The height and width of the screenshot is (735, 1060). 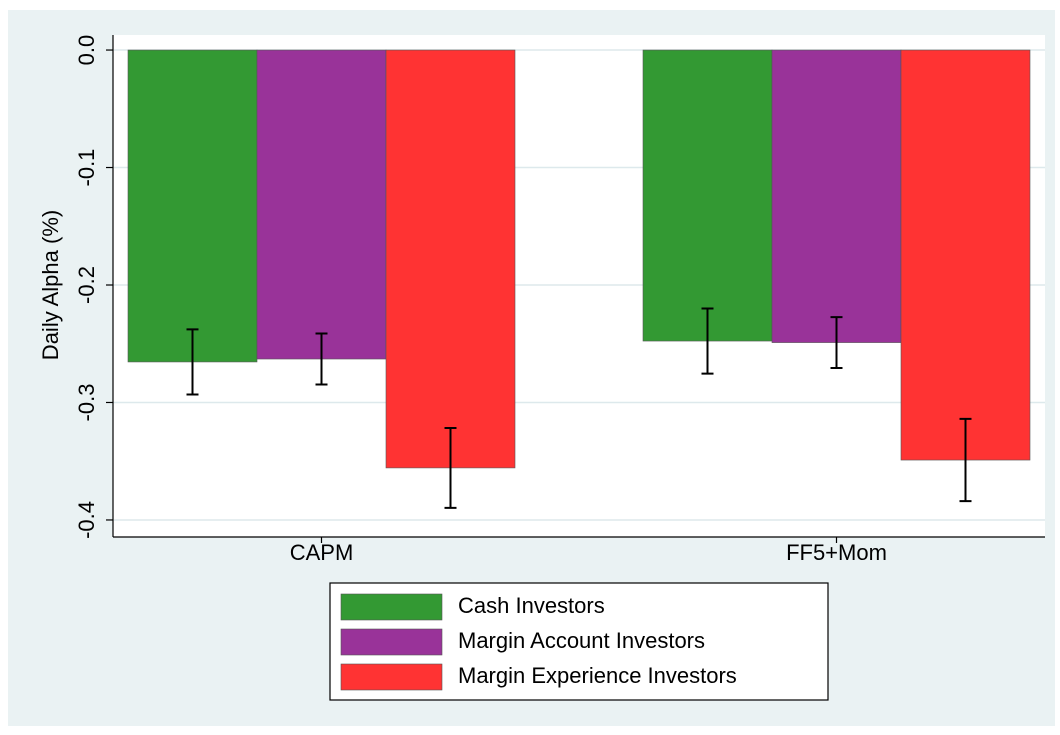 I want to click on y-axis-label: Daily Alpha (%), so click(x=50, y=285).